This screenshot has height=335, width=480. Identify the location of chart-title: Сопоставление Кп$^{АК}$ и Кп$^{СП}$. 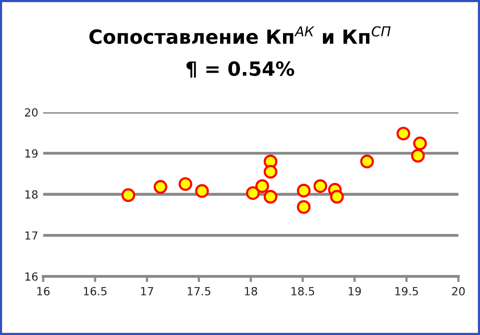
(240, 35).